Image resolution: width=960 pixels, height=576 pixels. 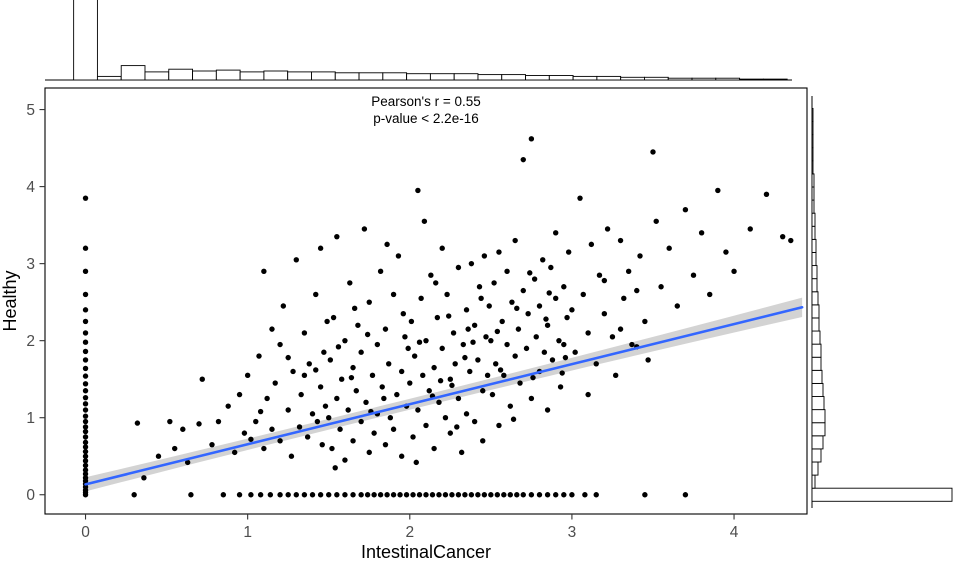 What do you see at coordinates (882, 302) in the screenshot?
I see `right-marginal-histogram` at bounding box center [882, 302].